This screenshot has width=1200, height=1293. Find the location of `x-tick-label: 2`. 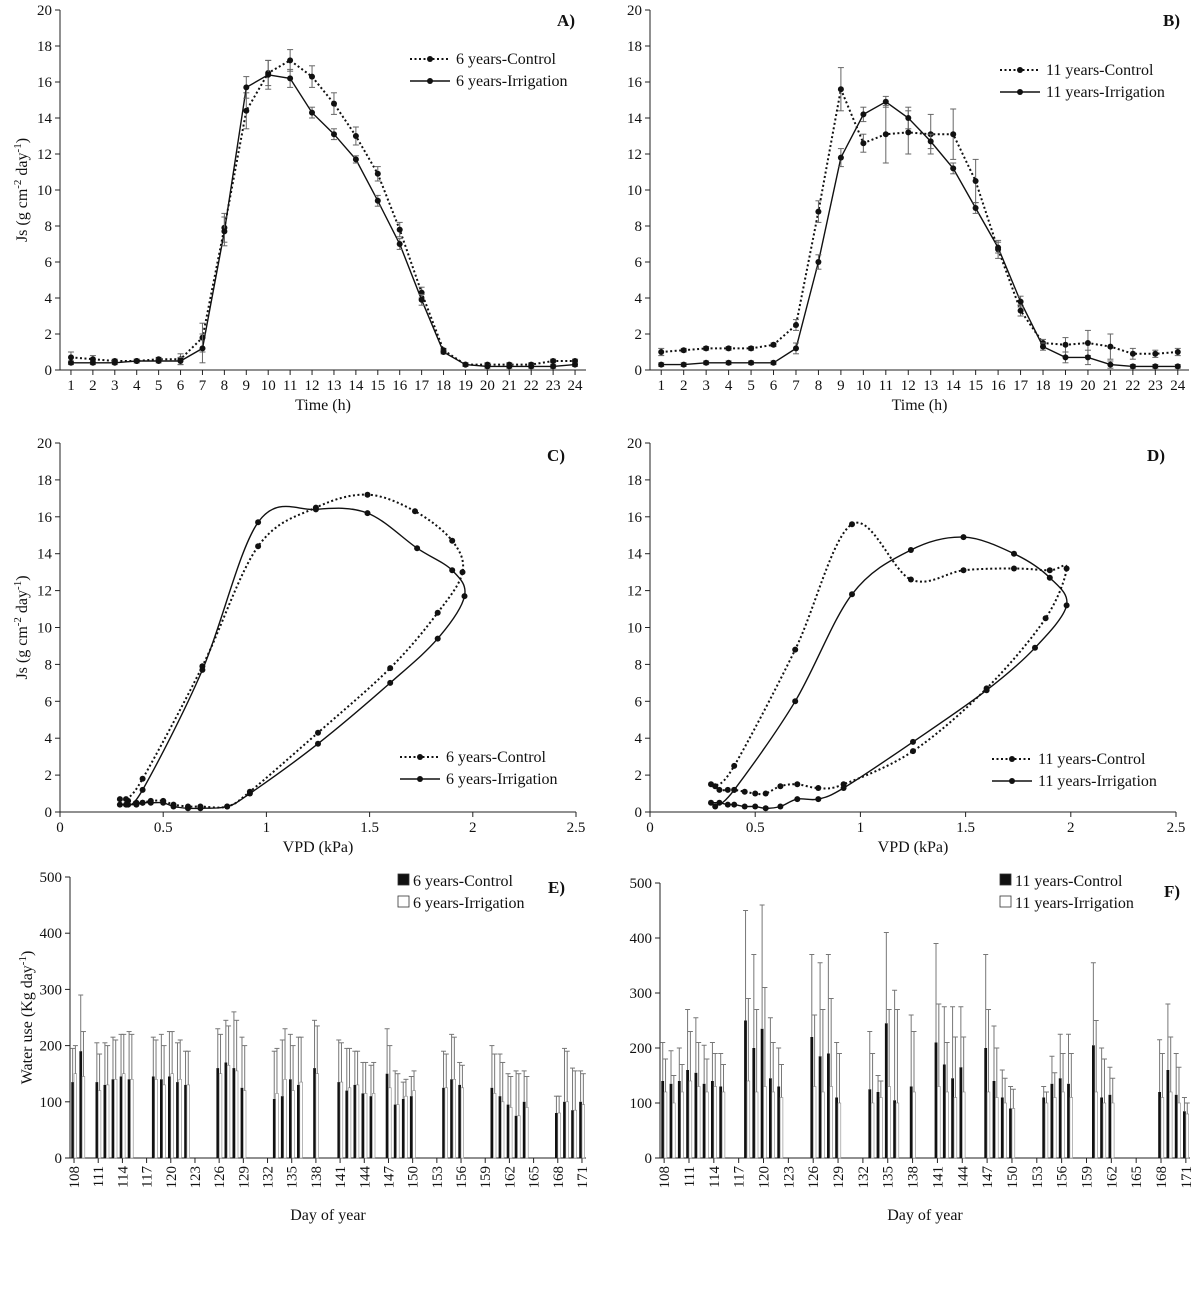

x-tick-label: 2 is located at coordinates (473, 828).